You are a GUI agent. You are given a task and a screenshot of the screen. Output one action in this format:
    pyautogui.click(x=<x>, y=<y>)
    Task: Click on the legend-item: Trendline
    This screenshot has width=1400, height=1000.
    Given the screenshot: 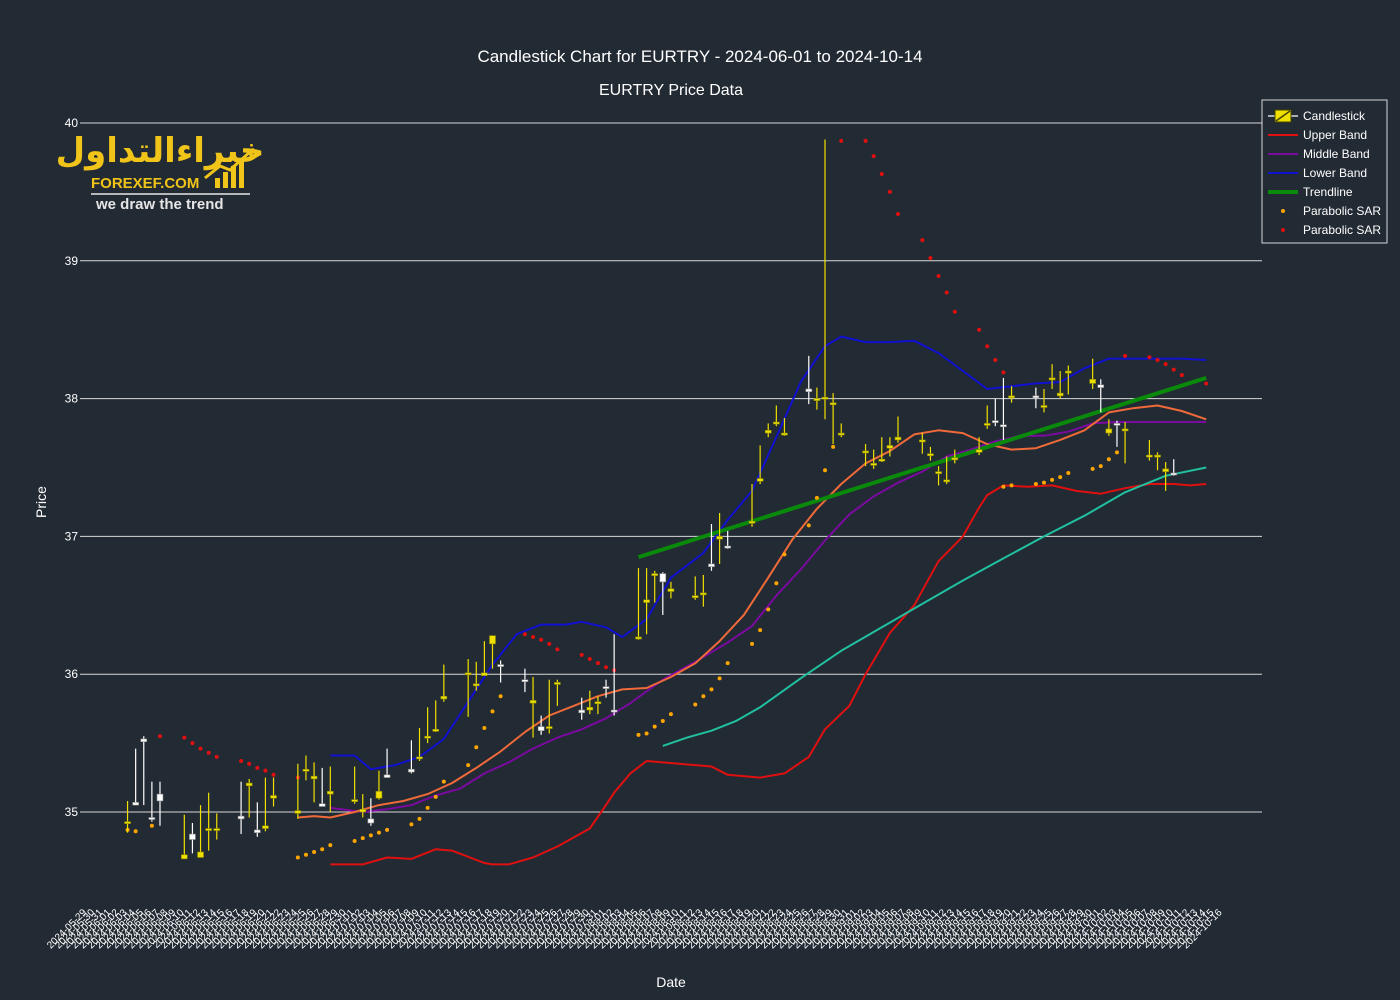 What is the action you would take?
    pyautogui.click(x=1310, y=192)
    